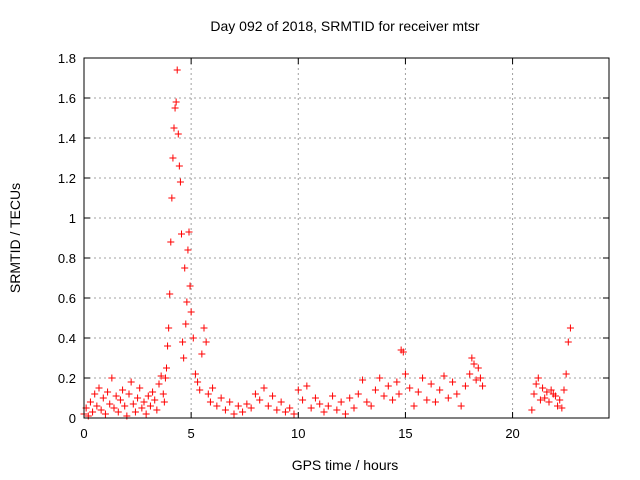 Image resolution: width=640 pixels, height=480 pixels. Describe the element at coordinates (83, 433) in the screenshot. I see `x-tick-label: 0` at that location.